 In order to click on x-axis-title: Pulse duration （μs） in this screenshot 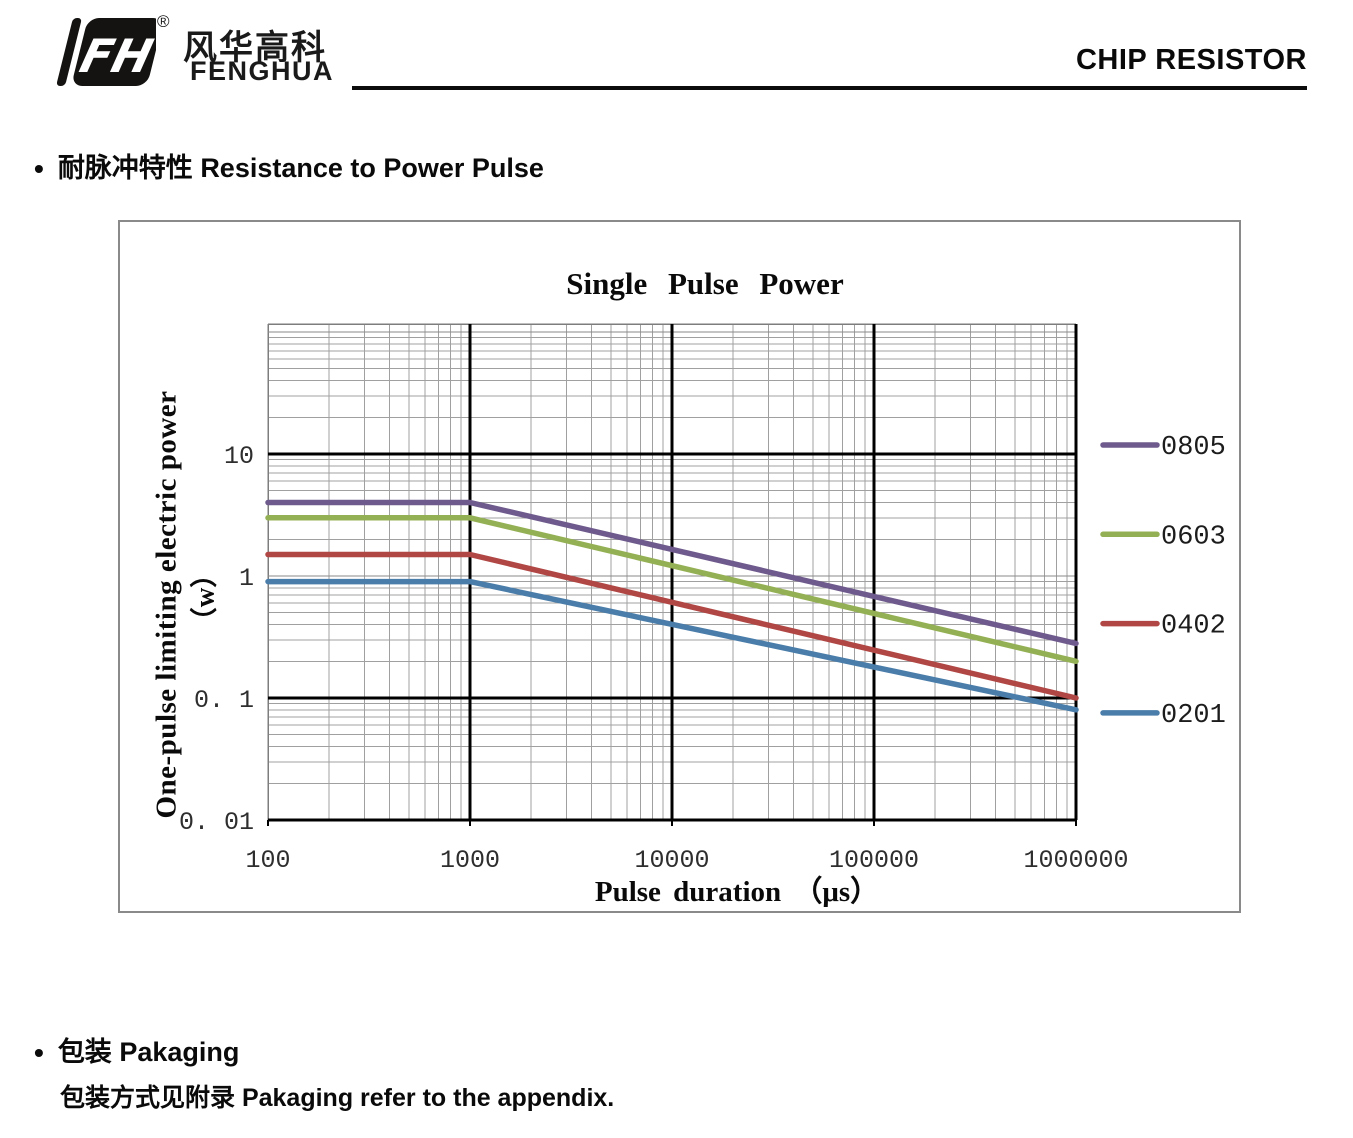, I will do `click(737, 892)`.